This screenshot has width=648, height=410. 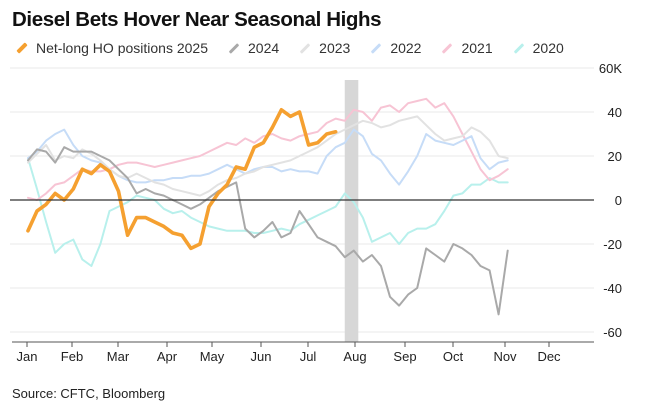 I want to click on y-tick-label: -20, so click(x=612, y=244).